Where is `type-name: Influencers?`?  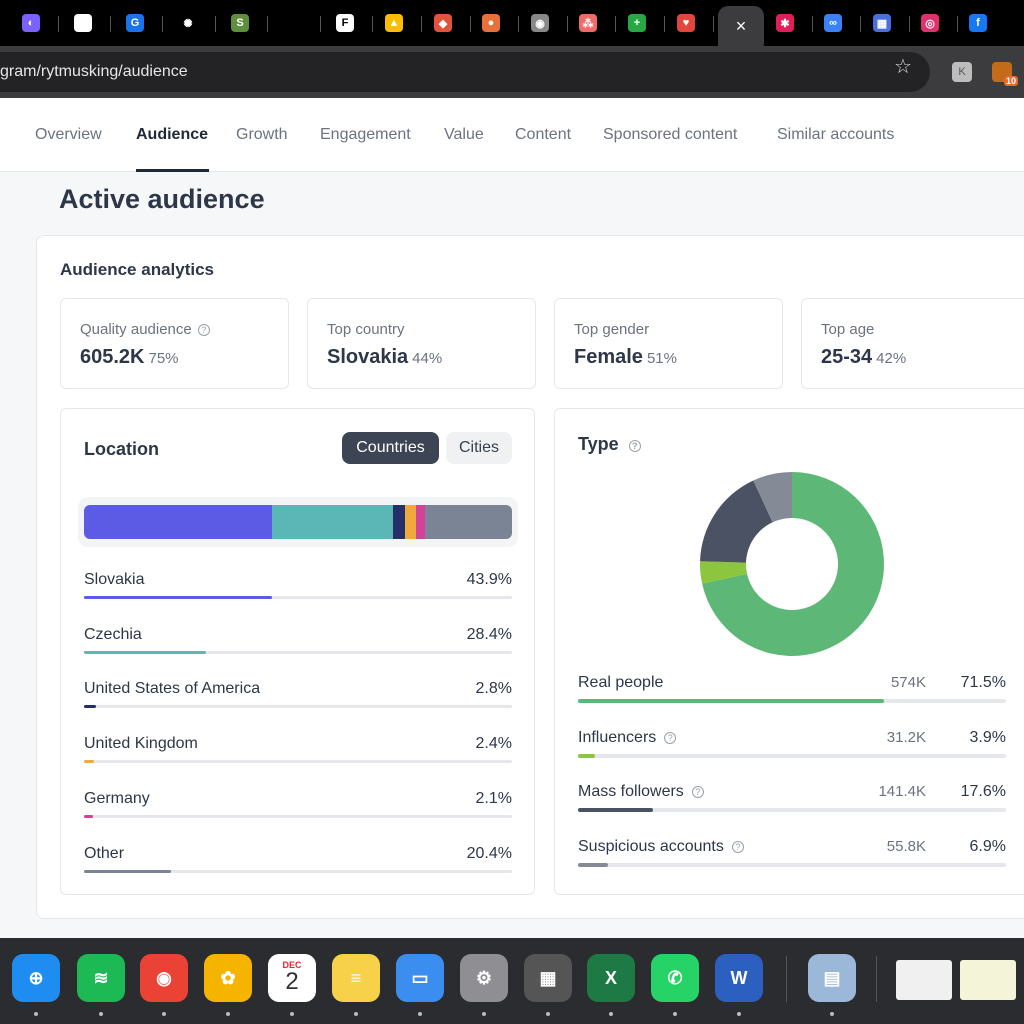 type-name: Influencers? is located at coordinates (627, 737).